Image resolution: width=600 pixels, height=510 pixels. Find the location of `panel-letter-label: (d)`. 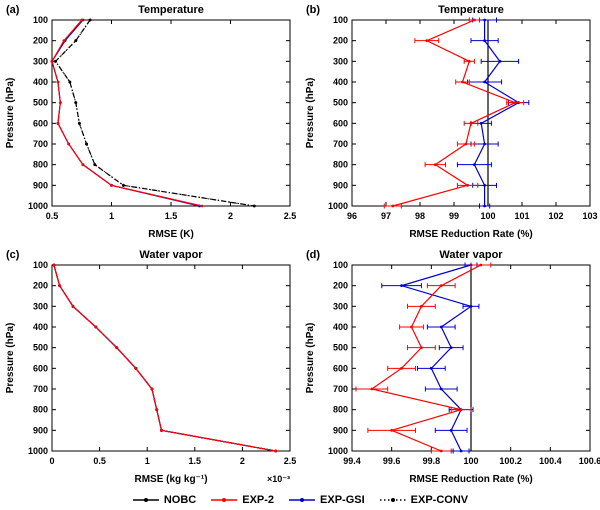

panel-letter-label: (d) is located at coordinates (313, 255).